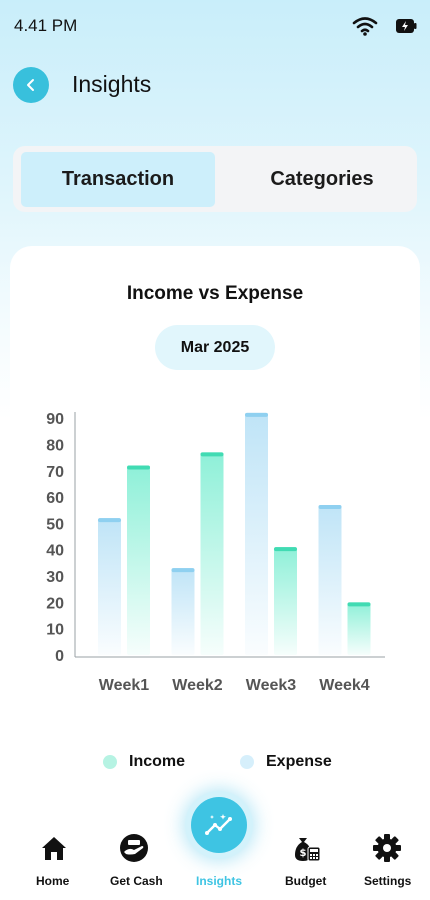 The image size is (430, 900). I want to click on cash-hand-icon, so click(134, 848).